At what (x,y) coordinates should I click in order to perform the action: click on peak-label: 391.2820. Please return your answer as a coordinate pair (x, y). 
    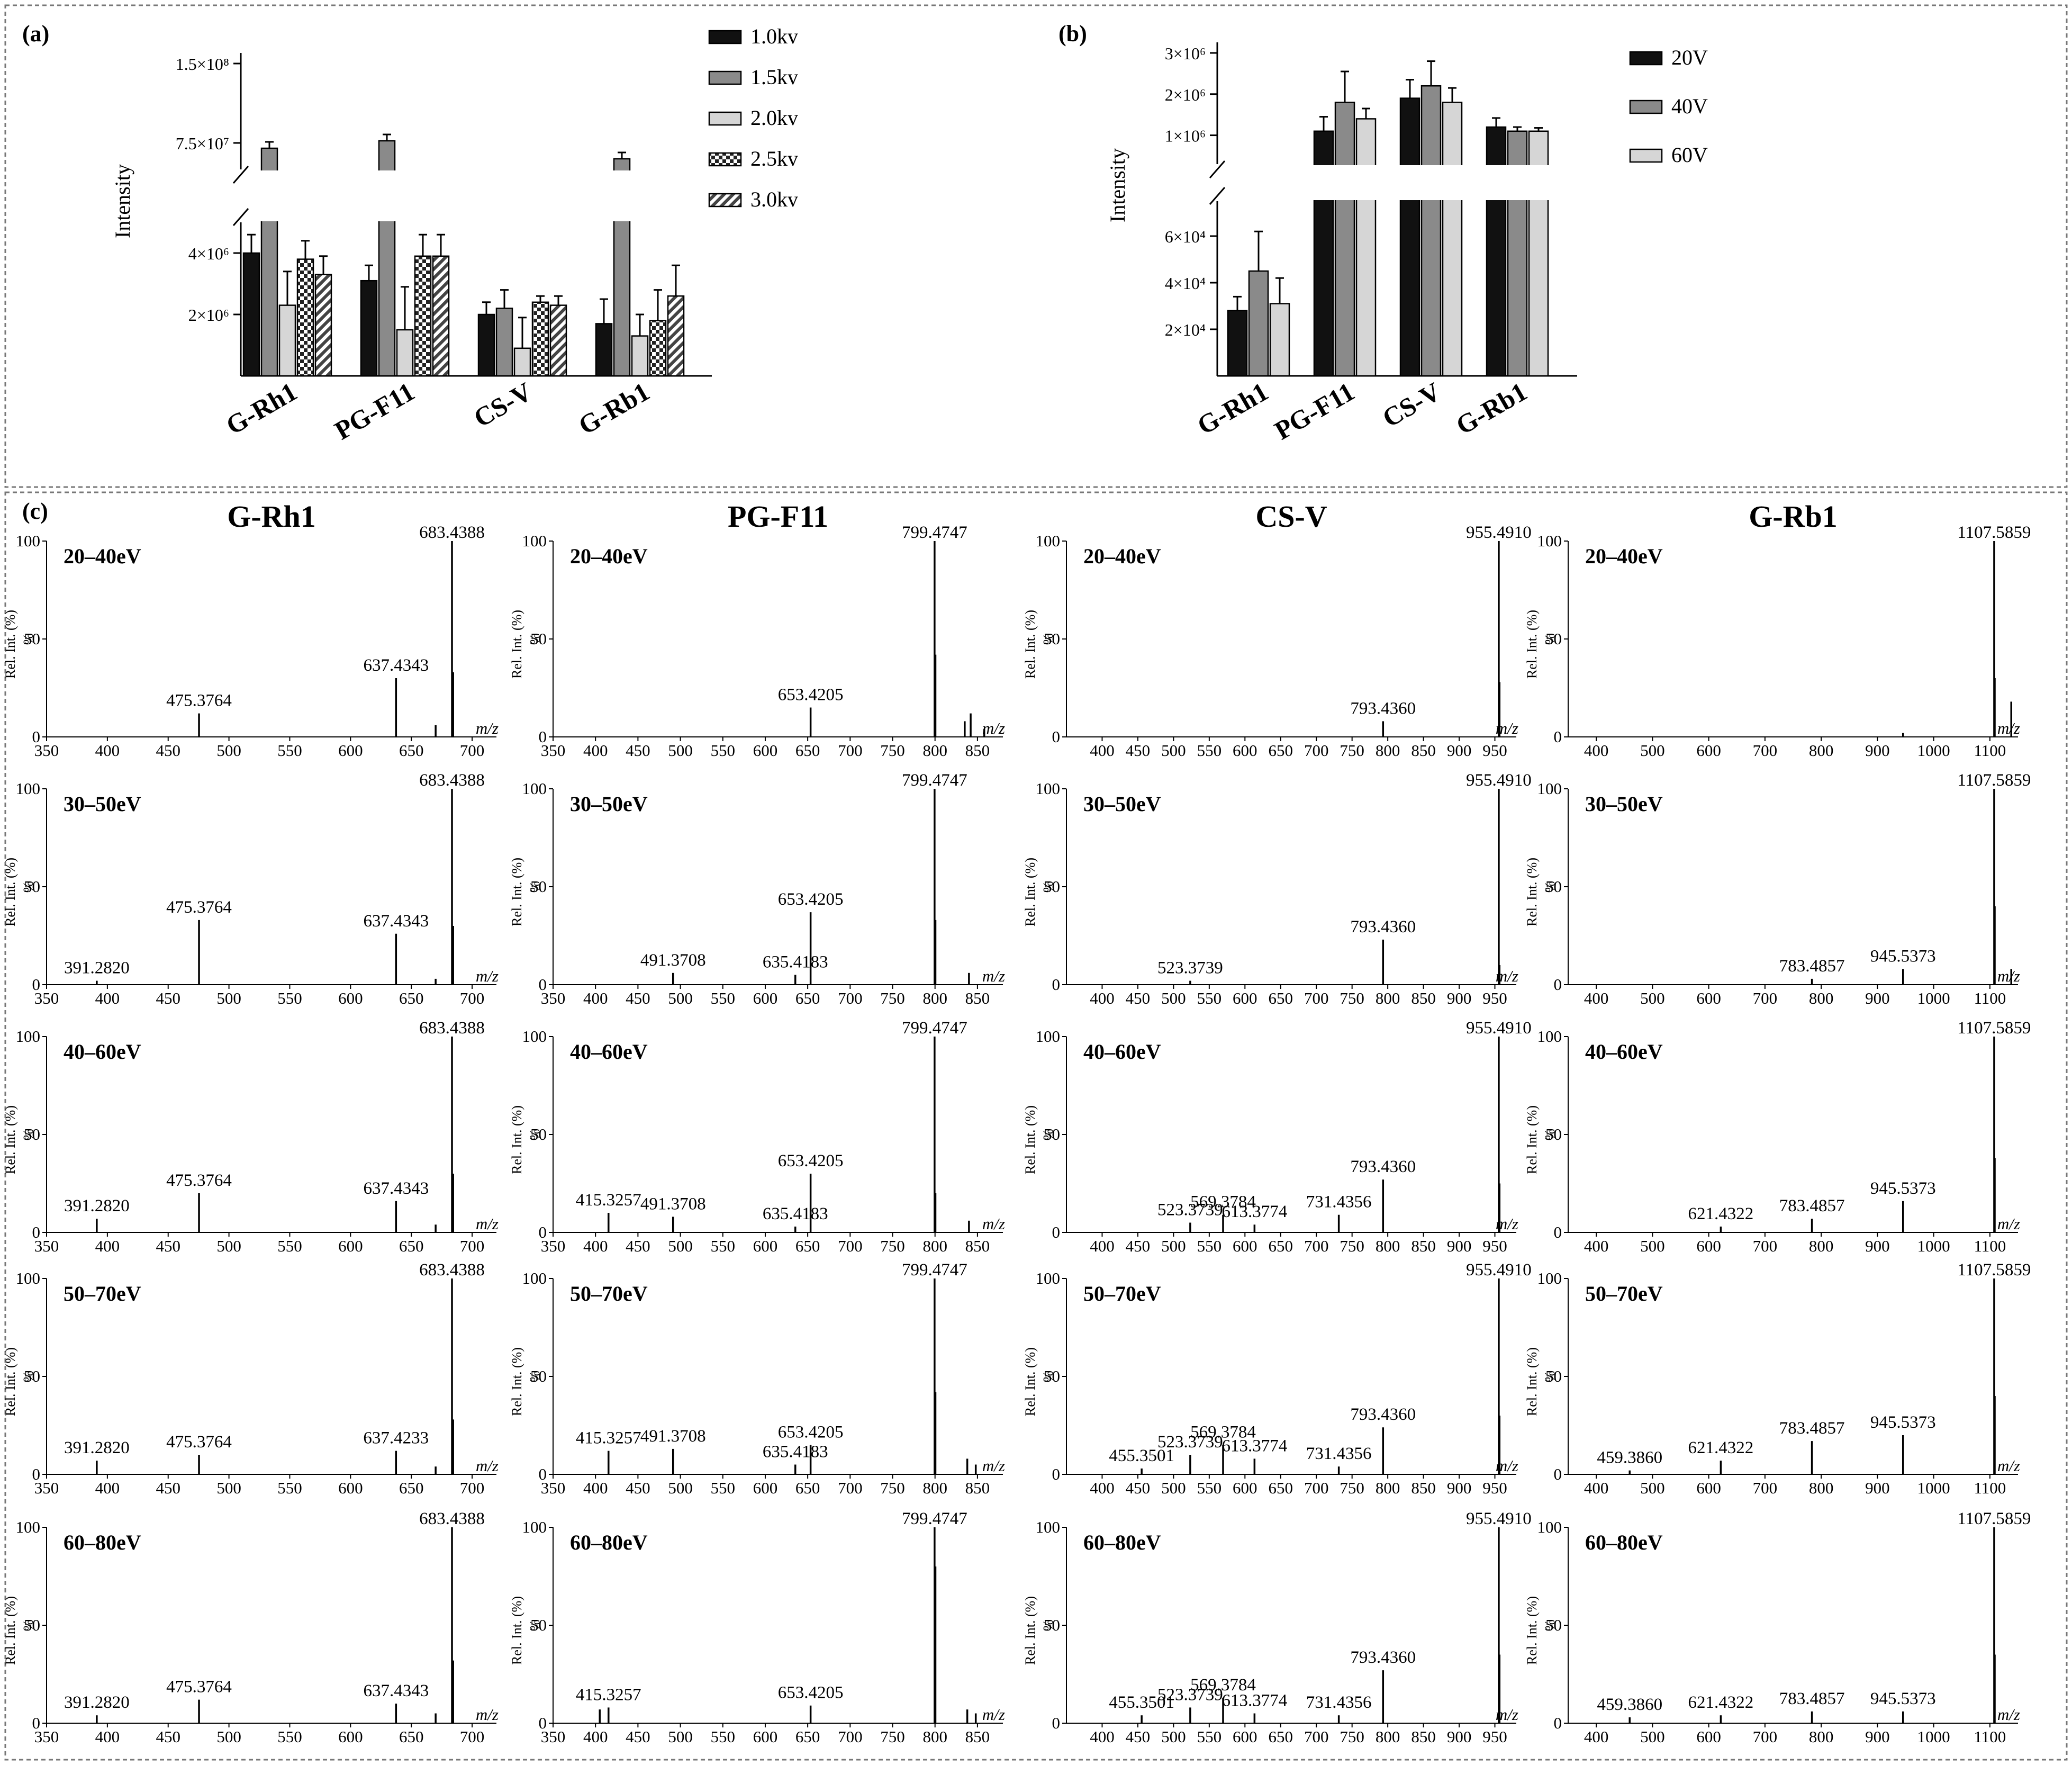
    Looking at the image, I should click on (97, 1205).